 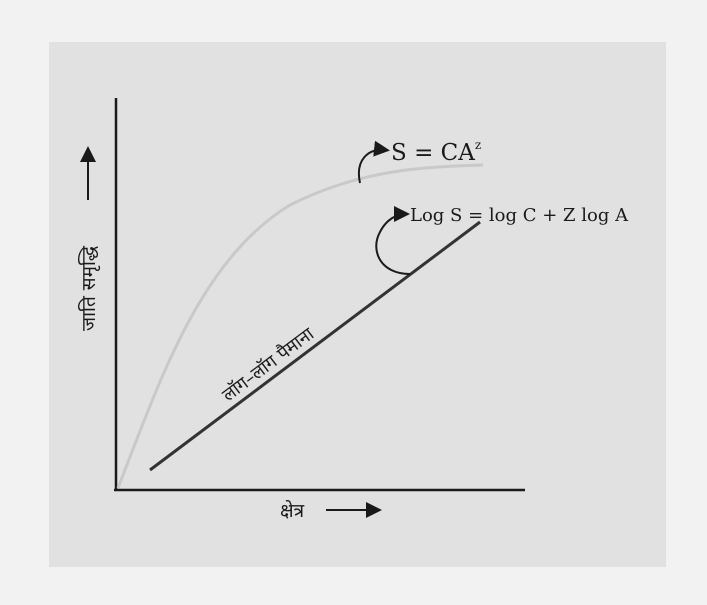 What do you see at coordinates (292, 510) in the screenshot?
I see `x-axis-label: क्षेत्र` at bounding box center [292, 510].